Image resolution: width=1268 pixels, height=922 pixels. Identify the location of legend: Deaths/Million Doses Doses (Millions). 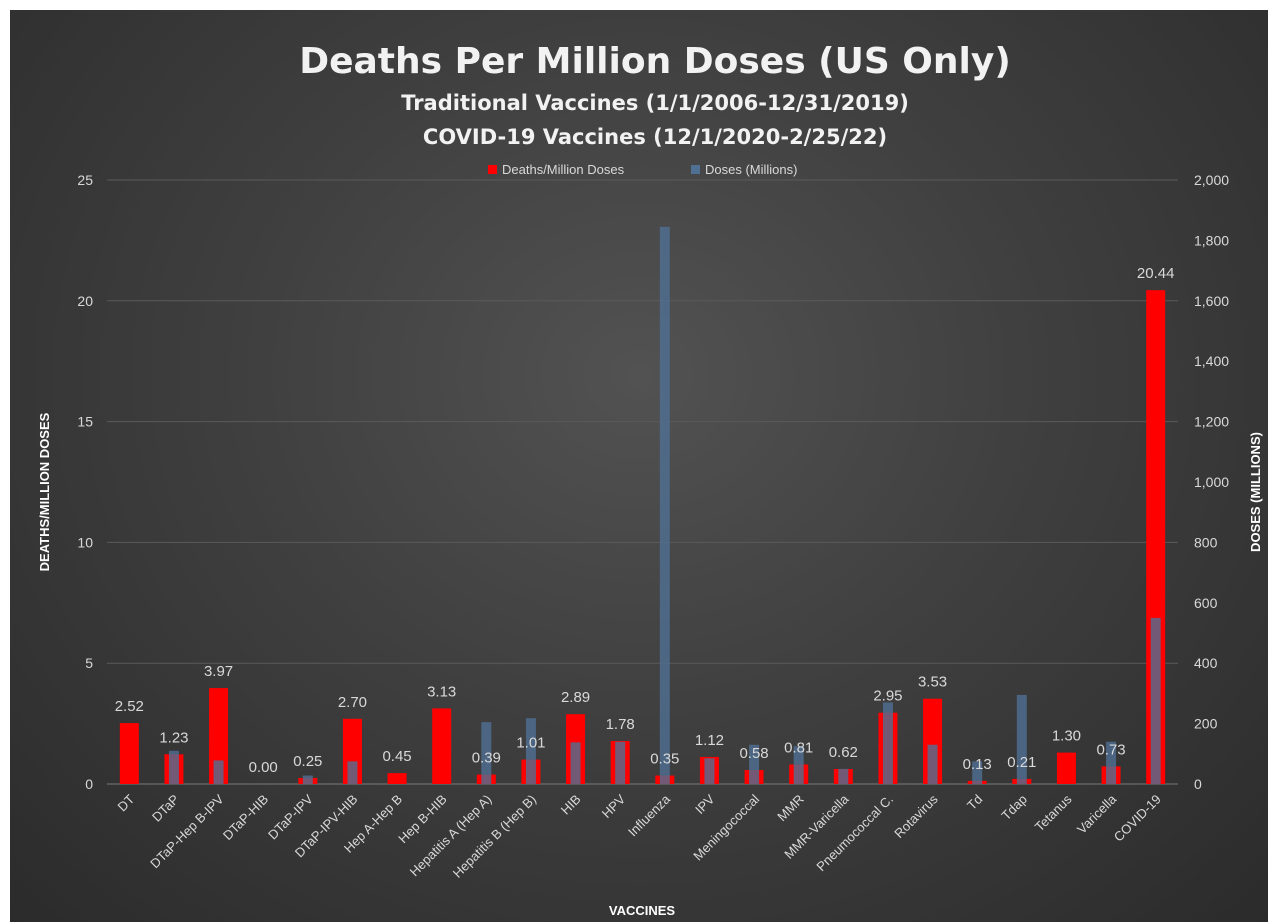
(642, 169).